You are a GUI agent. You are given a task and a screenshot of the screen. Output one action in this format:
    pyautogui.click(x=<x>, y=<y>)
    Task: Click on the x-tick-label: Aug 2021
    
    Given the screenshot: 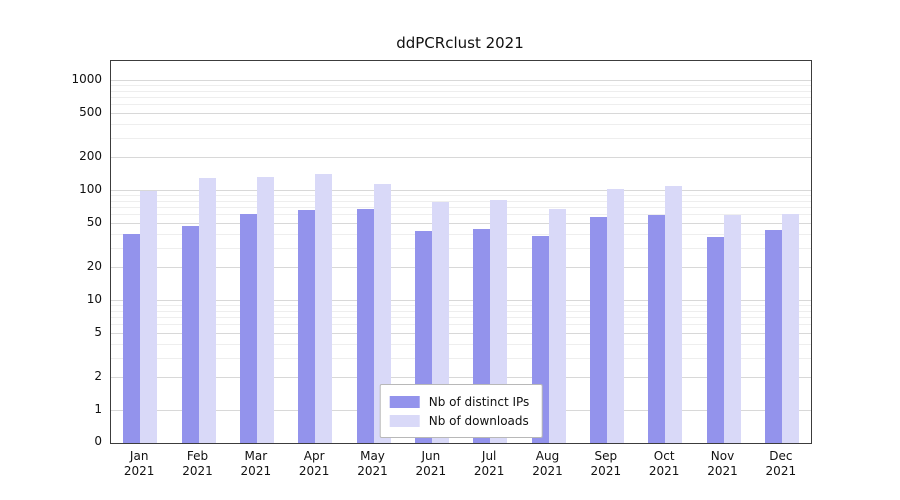 What is the action you would take?
    pyautogui.click(x=548, y=464)
    